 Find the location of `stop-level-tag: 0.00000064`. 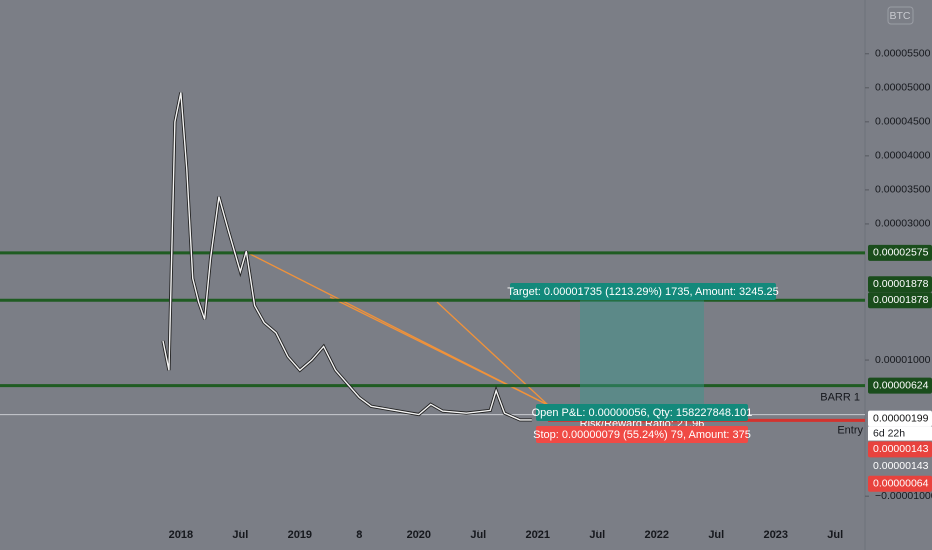

stop-level-tag: 0.00000064 is located at coordinates (901, 484).